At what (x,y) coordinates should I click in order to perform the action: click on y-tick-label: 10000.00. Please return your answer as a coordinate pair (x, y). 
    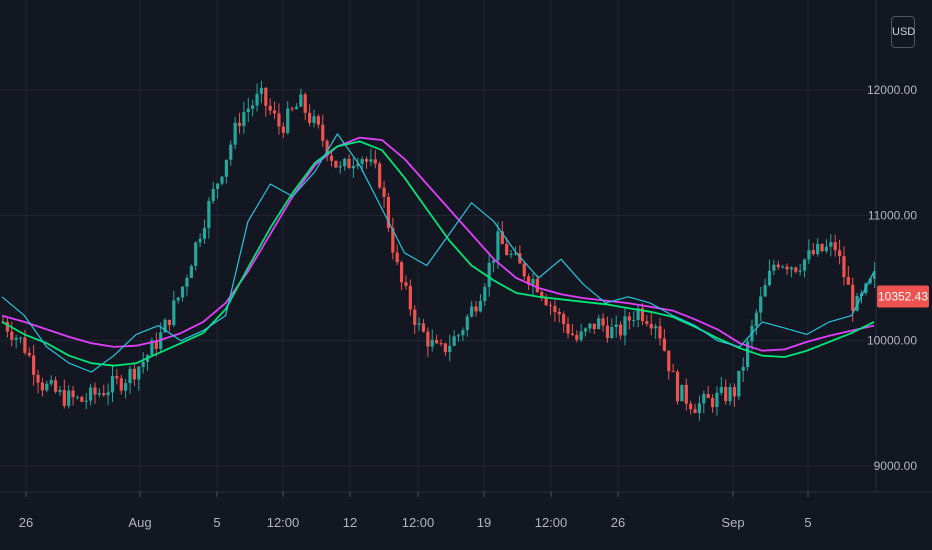
    Looking at the image, I should click on (892, 341).